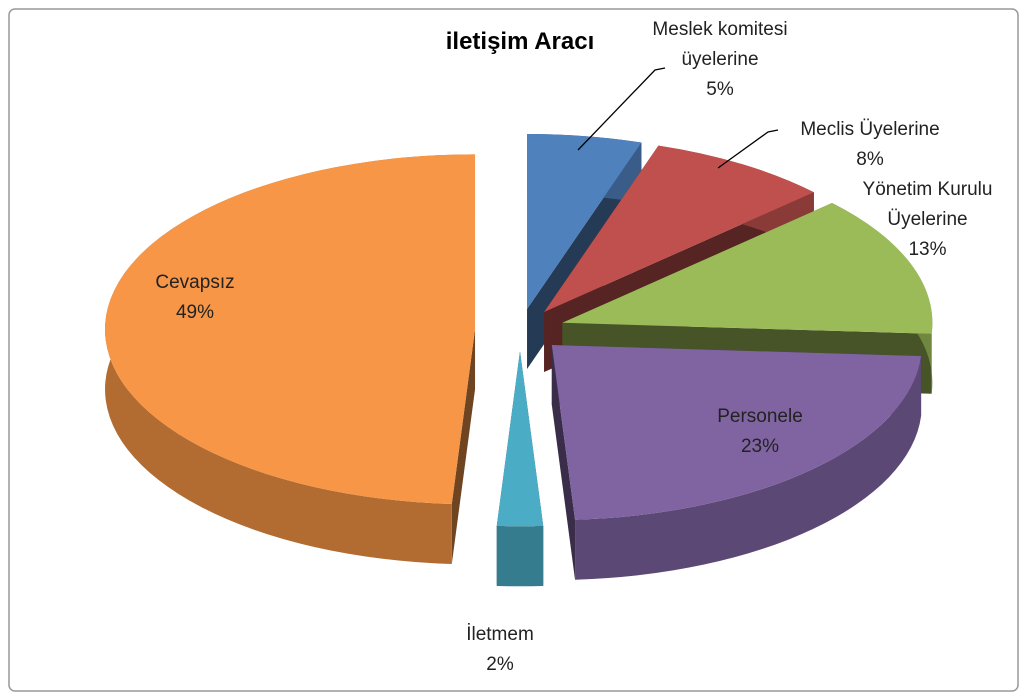  I want to click on category-name: Personele, so click(760, 416).